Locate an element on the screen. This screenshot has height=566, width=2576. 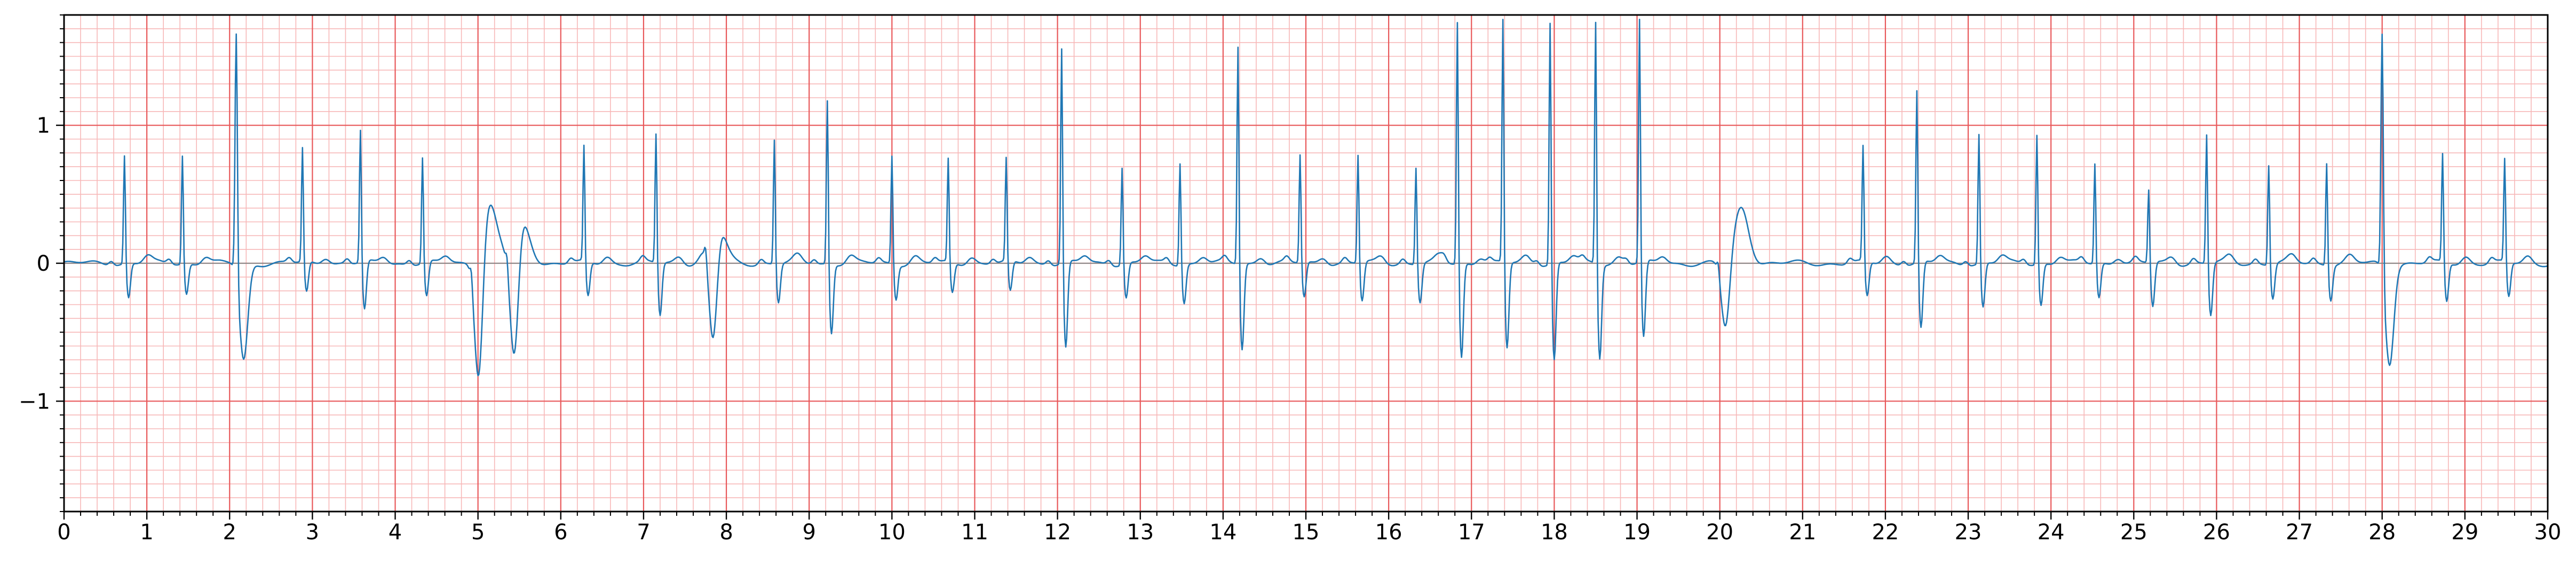
x-tick-label: 25 is located at coordinates (2133, 532).